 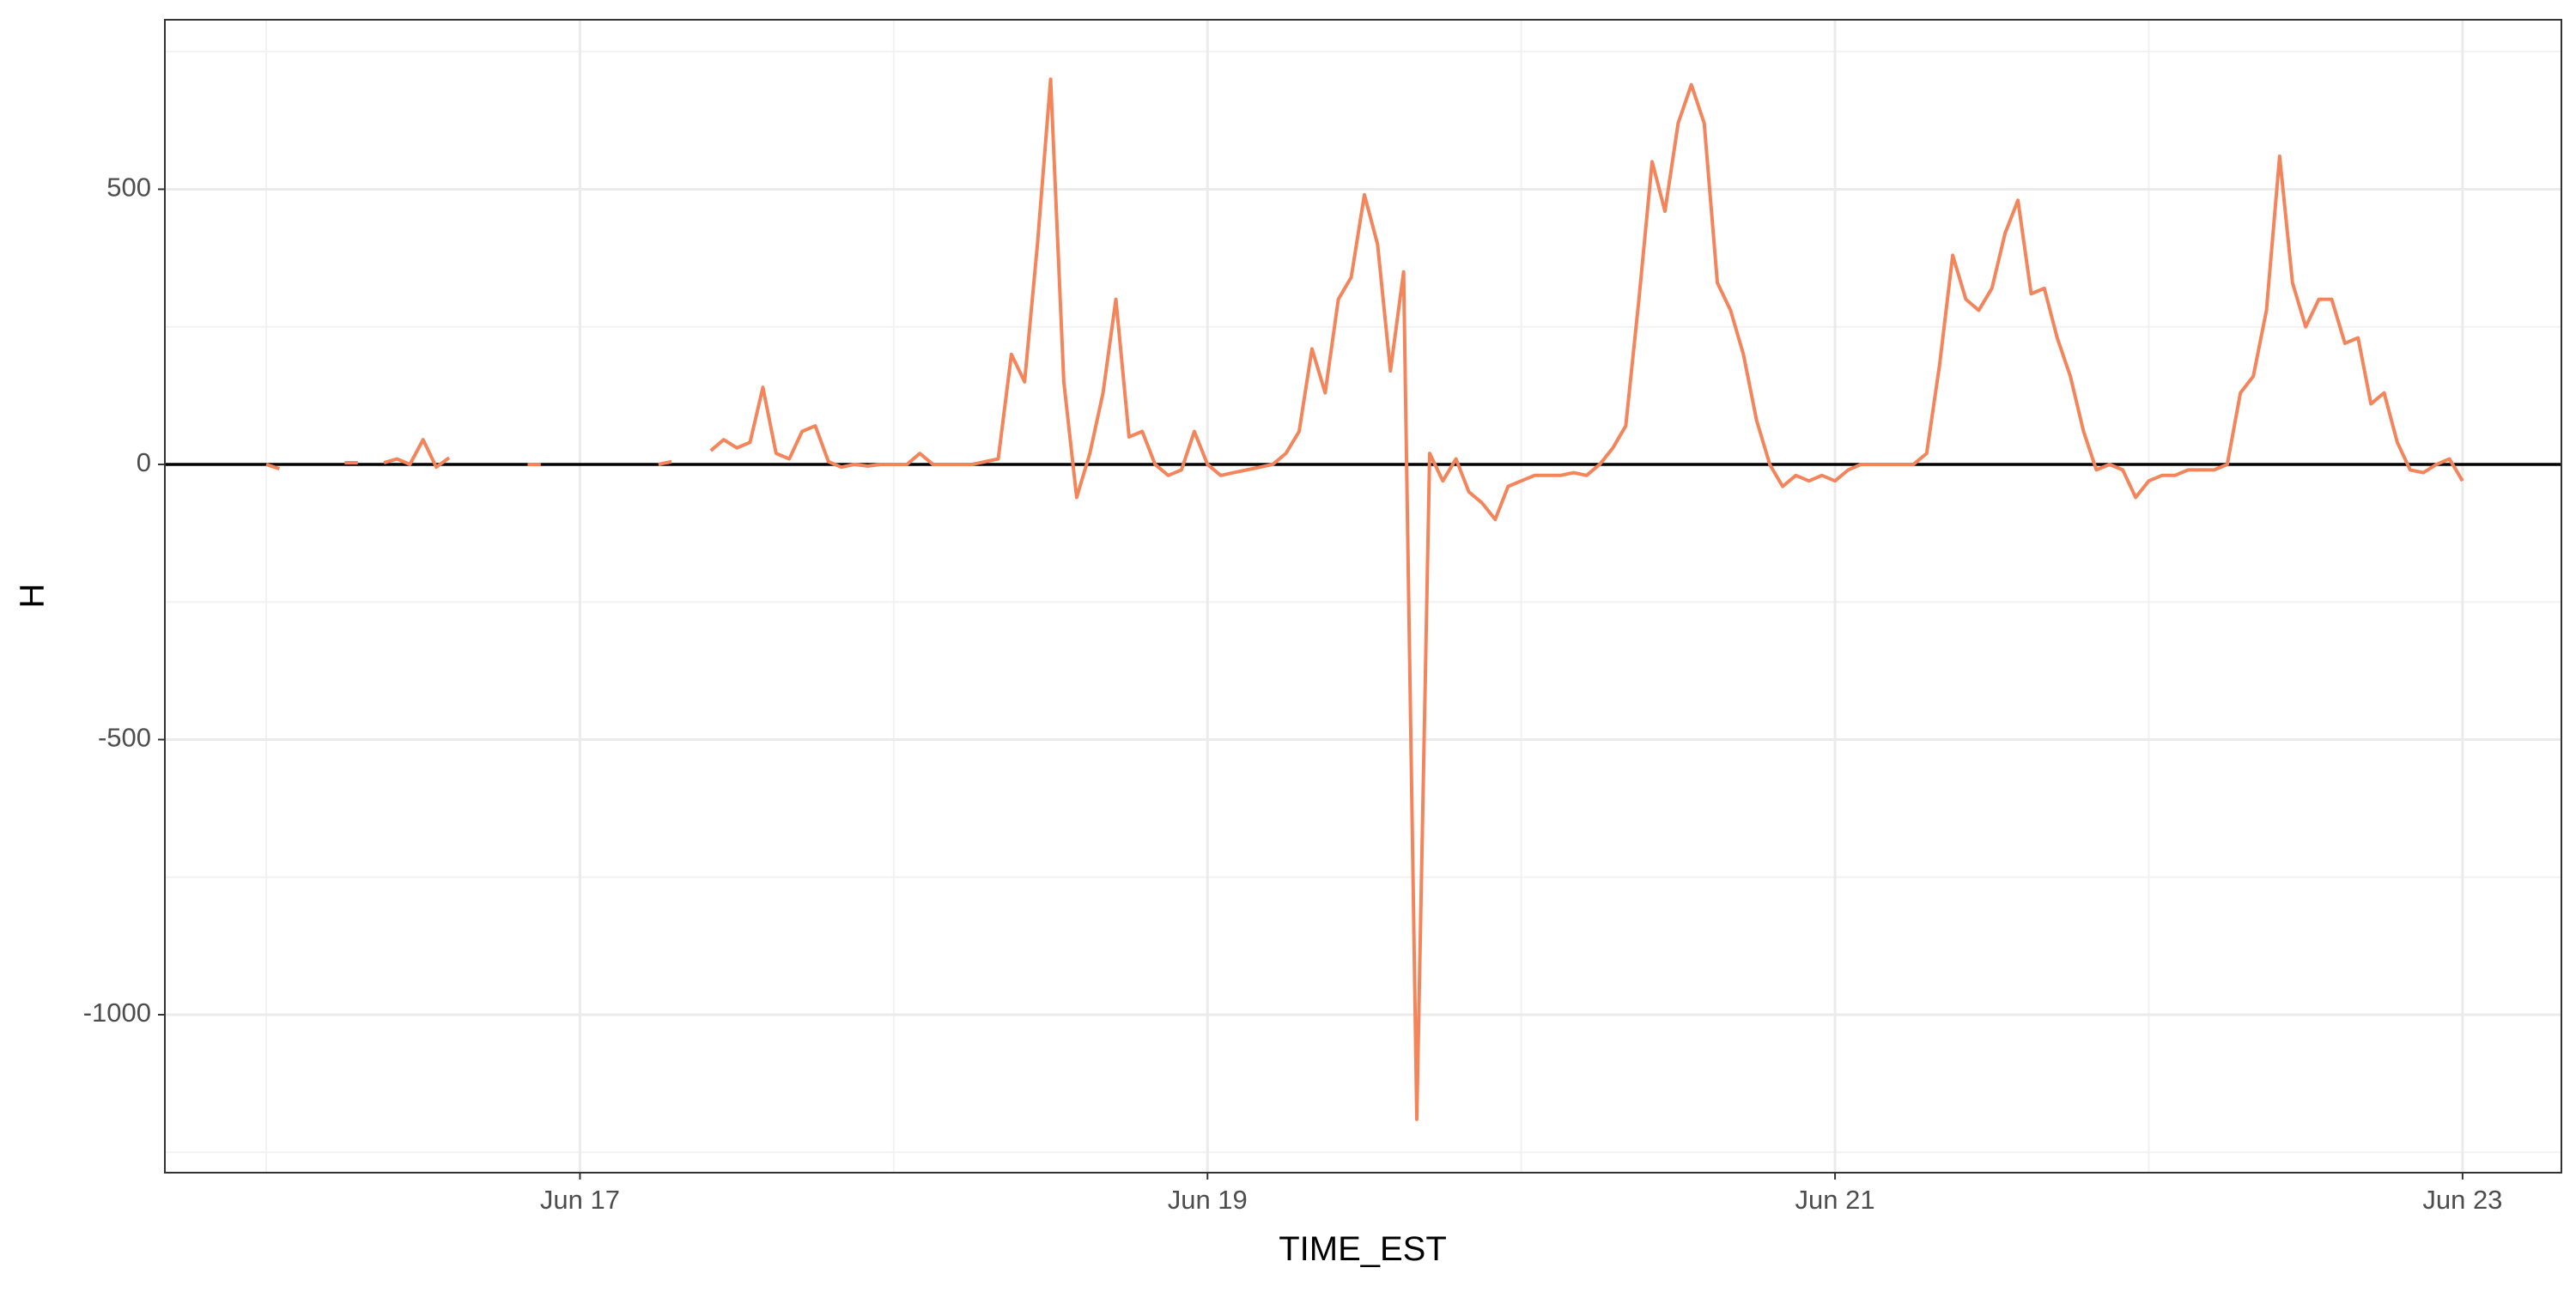 What do you see at coordinates (128, 188) in the screenshot?
I see `y-tick-label: 500` at bounding box center [128, 188].